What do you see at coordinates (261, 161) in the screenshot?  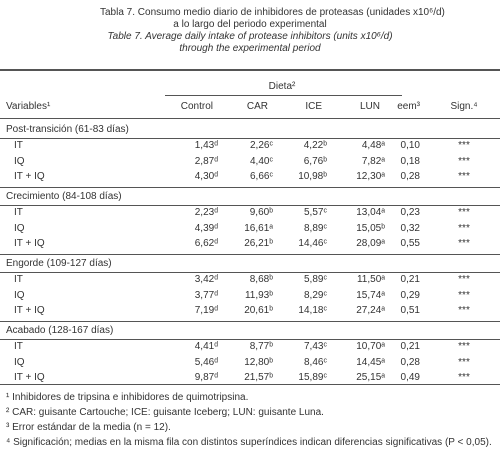 I see `cell: 4,40ᶜ` at bounding box center [261, 161].